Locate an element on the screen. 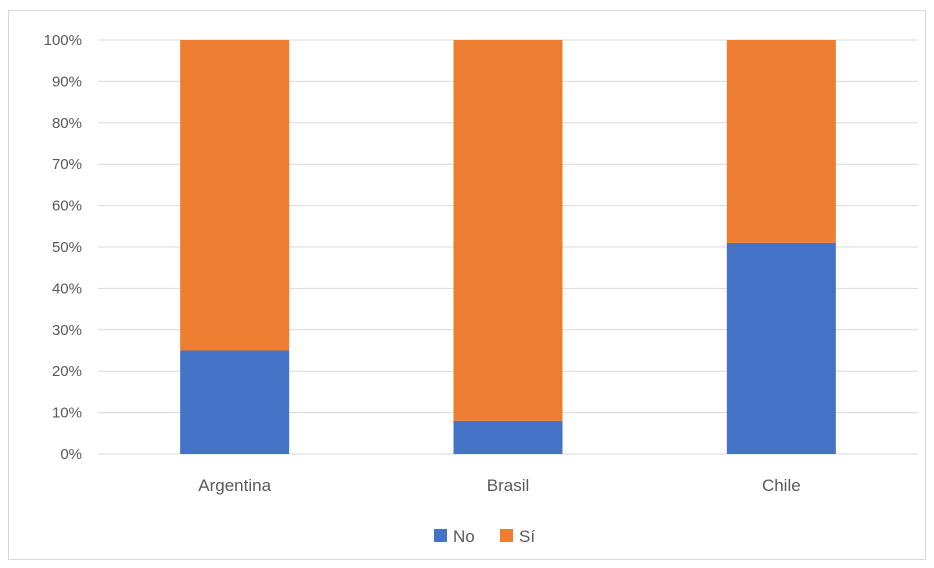 This screenshot has height=568, width=934. bar-argentina-si is located at coordinates (235, 195).